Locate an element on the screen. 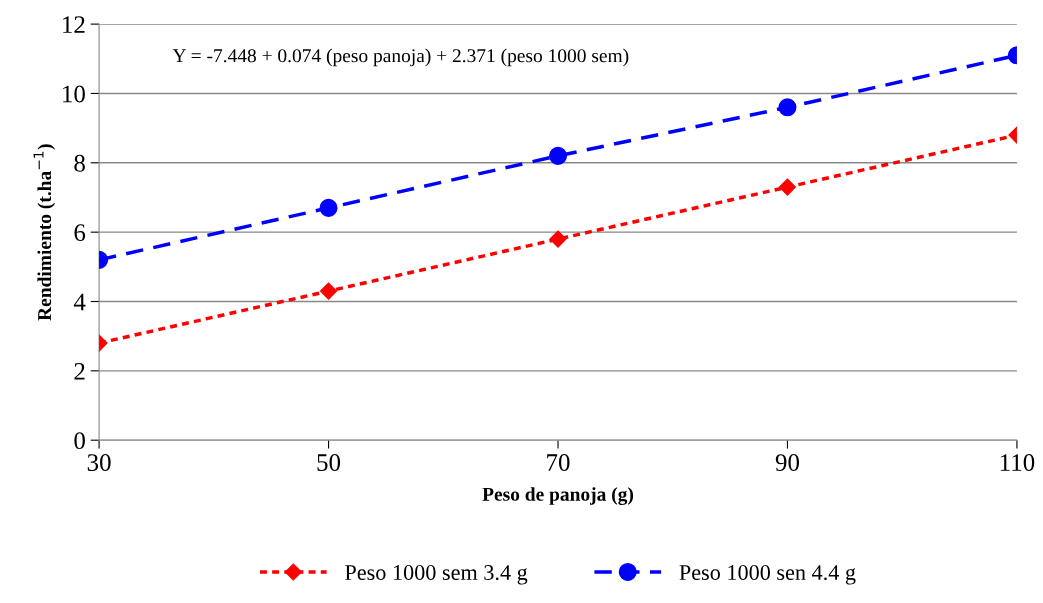 The height and width of the screenshot is (603, 1043). y-tick-label: 0 is located at coordinates (79, 441).